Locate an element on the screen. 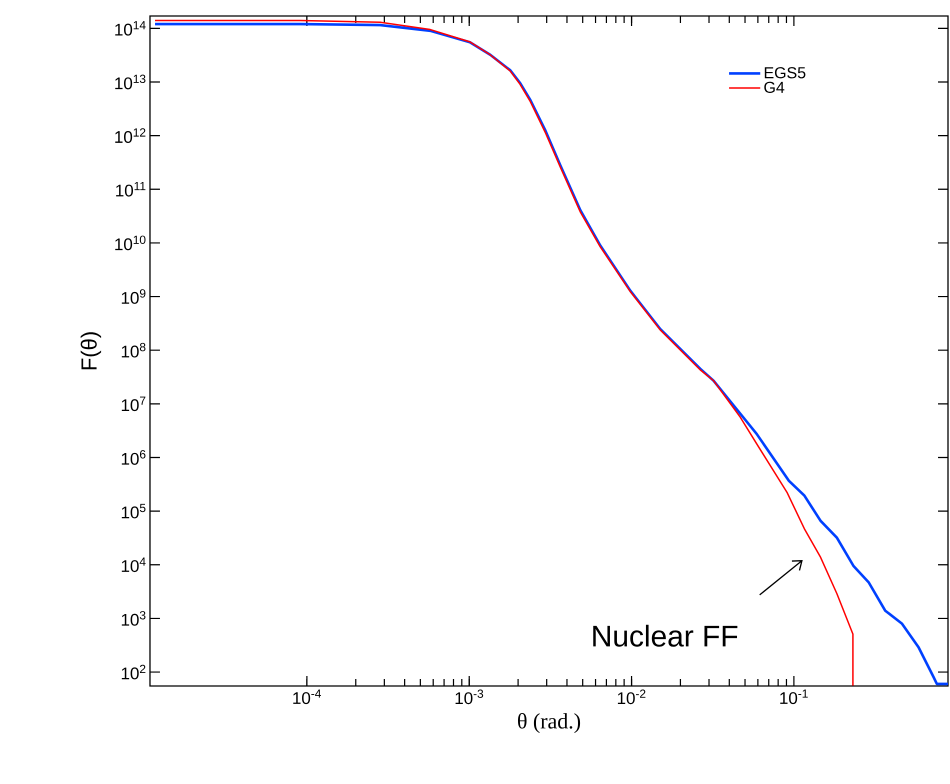 This screenshot has width=950, height=784. x-tick-label: 10$^{-3}$ is located at coordinates (470, 697).